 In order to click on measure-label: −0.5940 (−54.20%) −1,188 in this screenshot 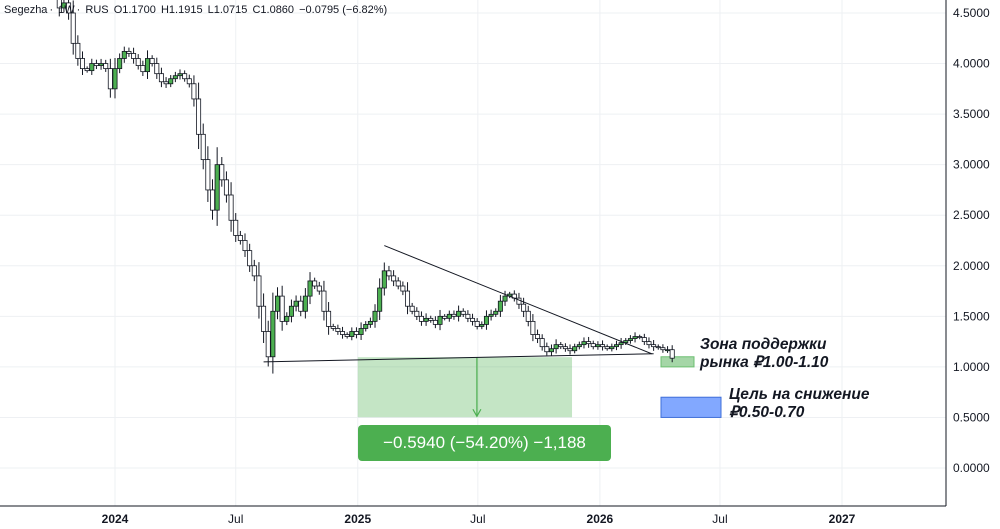, I will do `click(484, 443)`.